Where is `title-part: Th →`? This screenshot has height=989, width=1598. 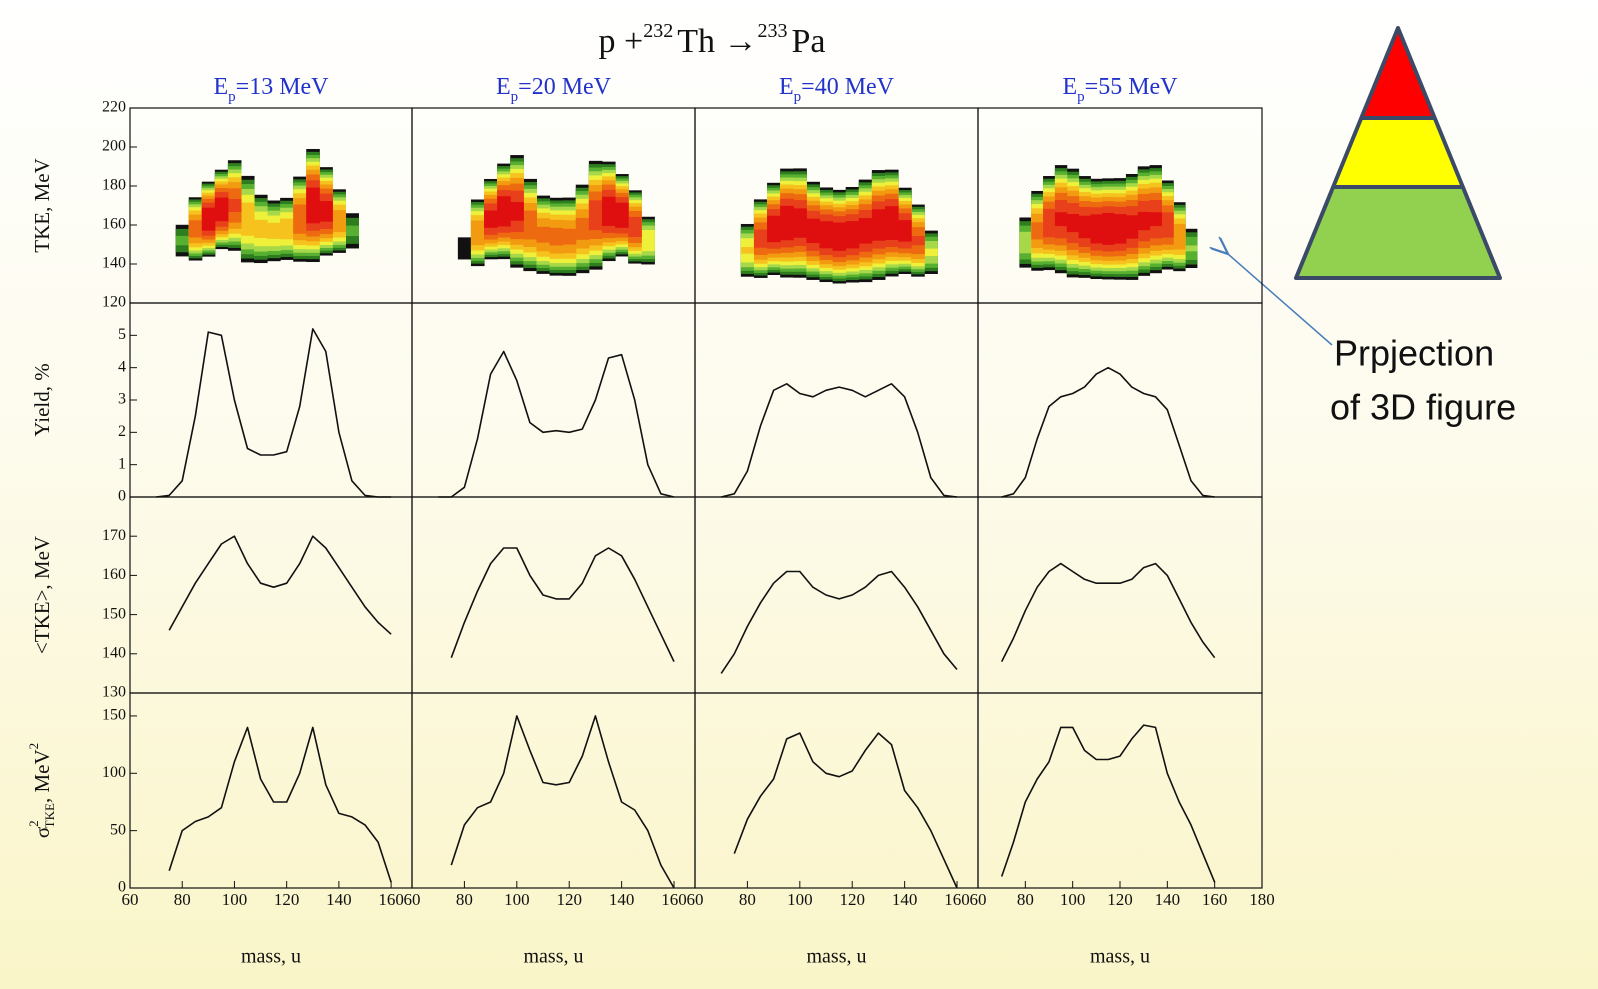
title-part: Th → is located at coordinates (717, 41).